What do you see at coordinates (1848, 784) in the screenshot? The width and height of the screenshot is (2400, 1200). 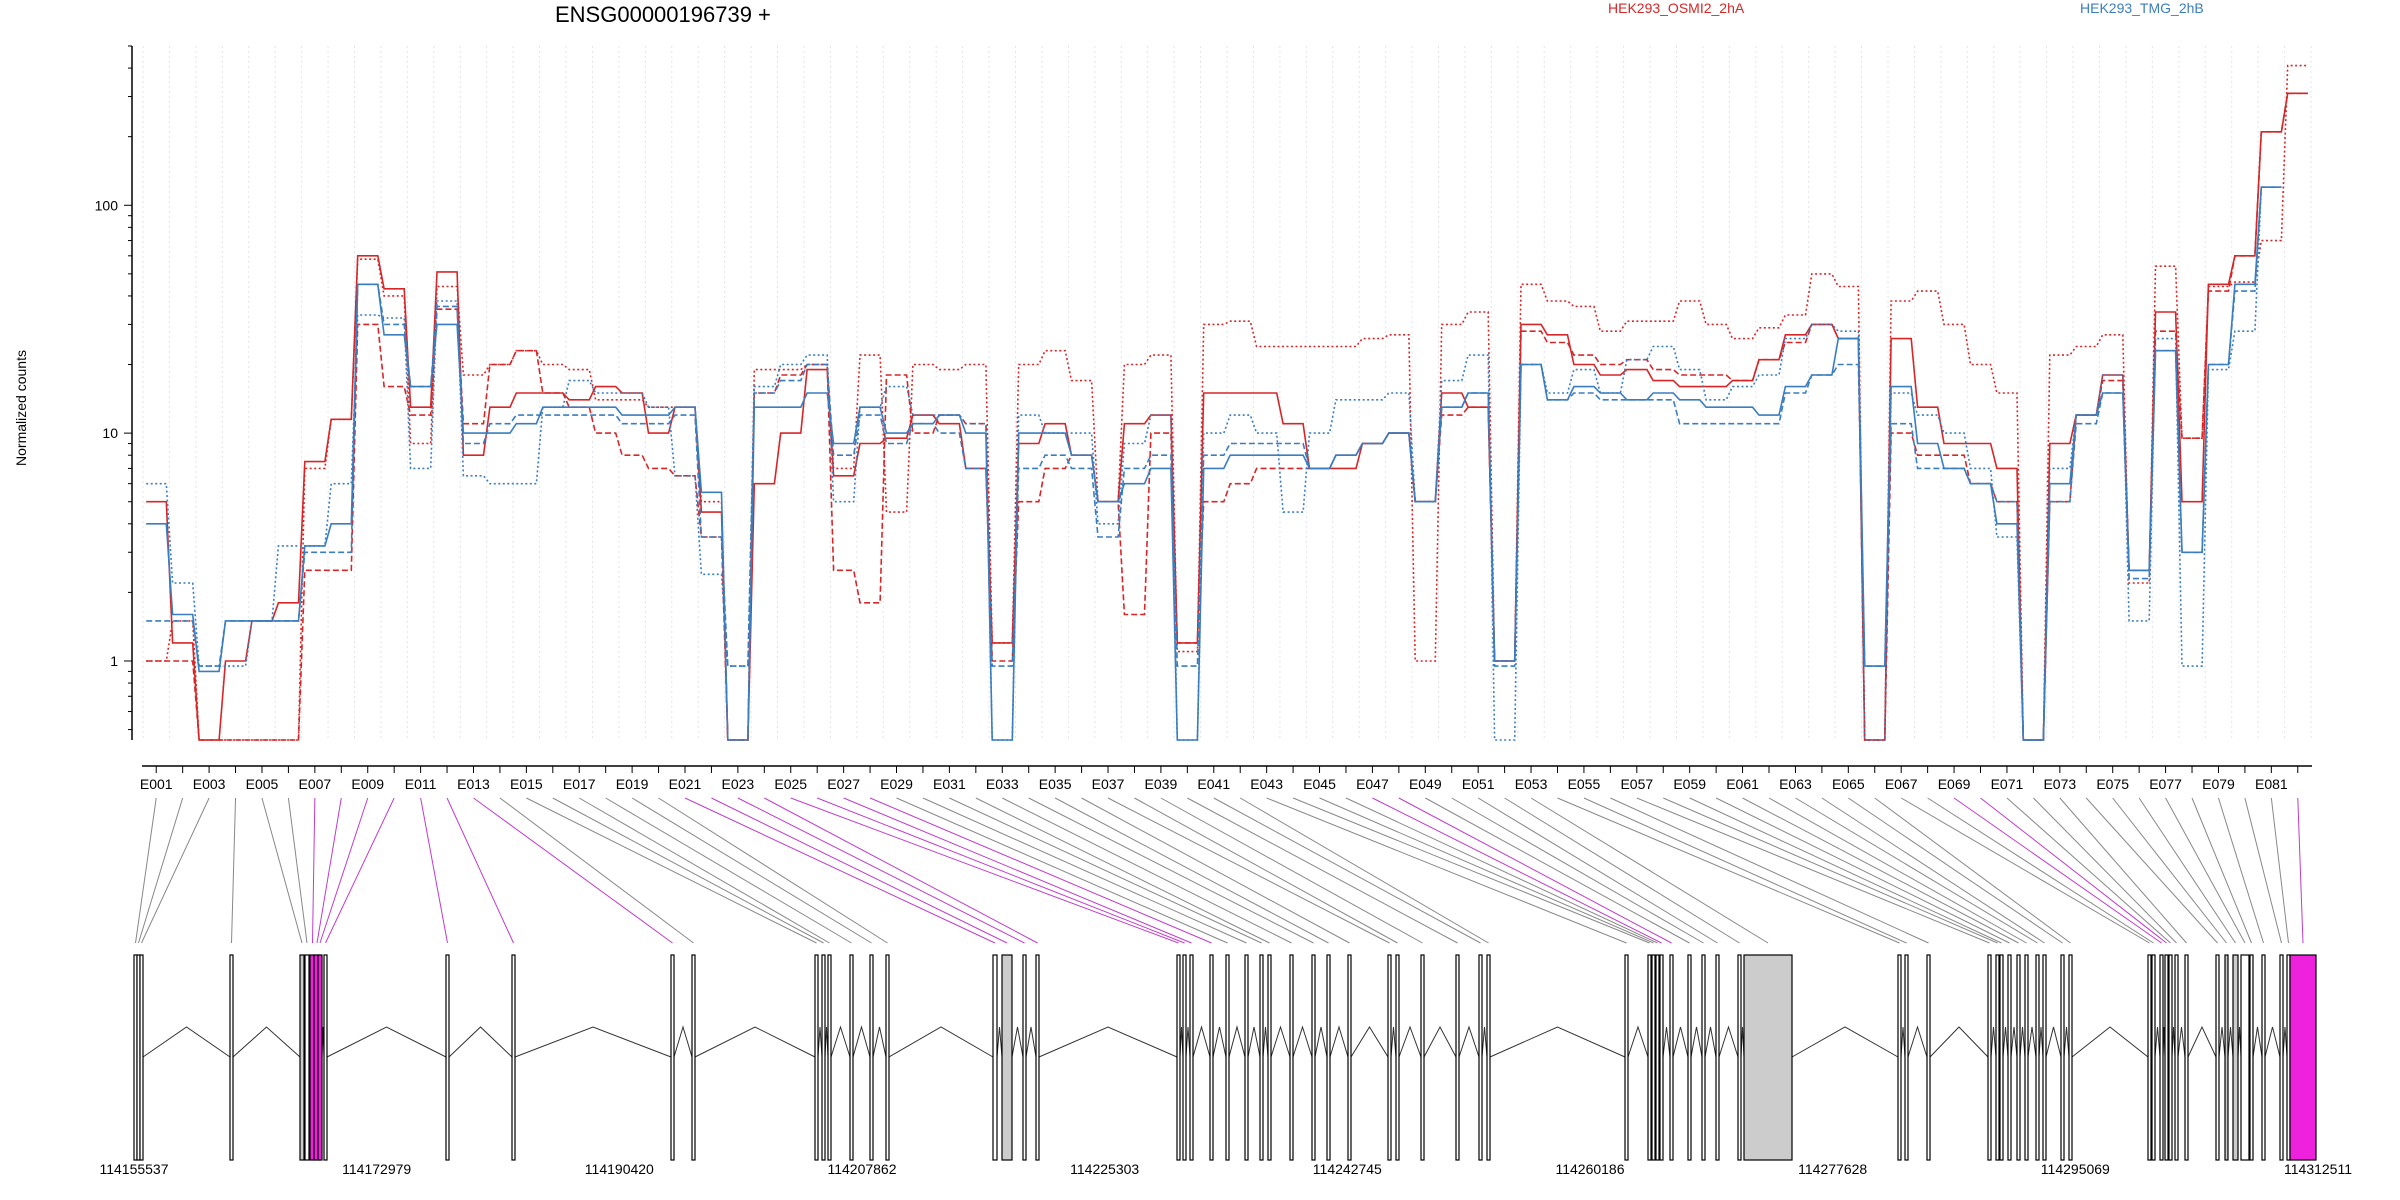 I see `exon-tick-label: E065` at bounding box center [1848, 784].